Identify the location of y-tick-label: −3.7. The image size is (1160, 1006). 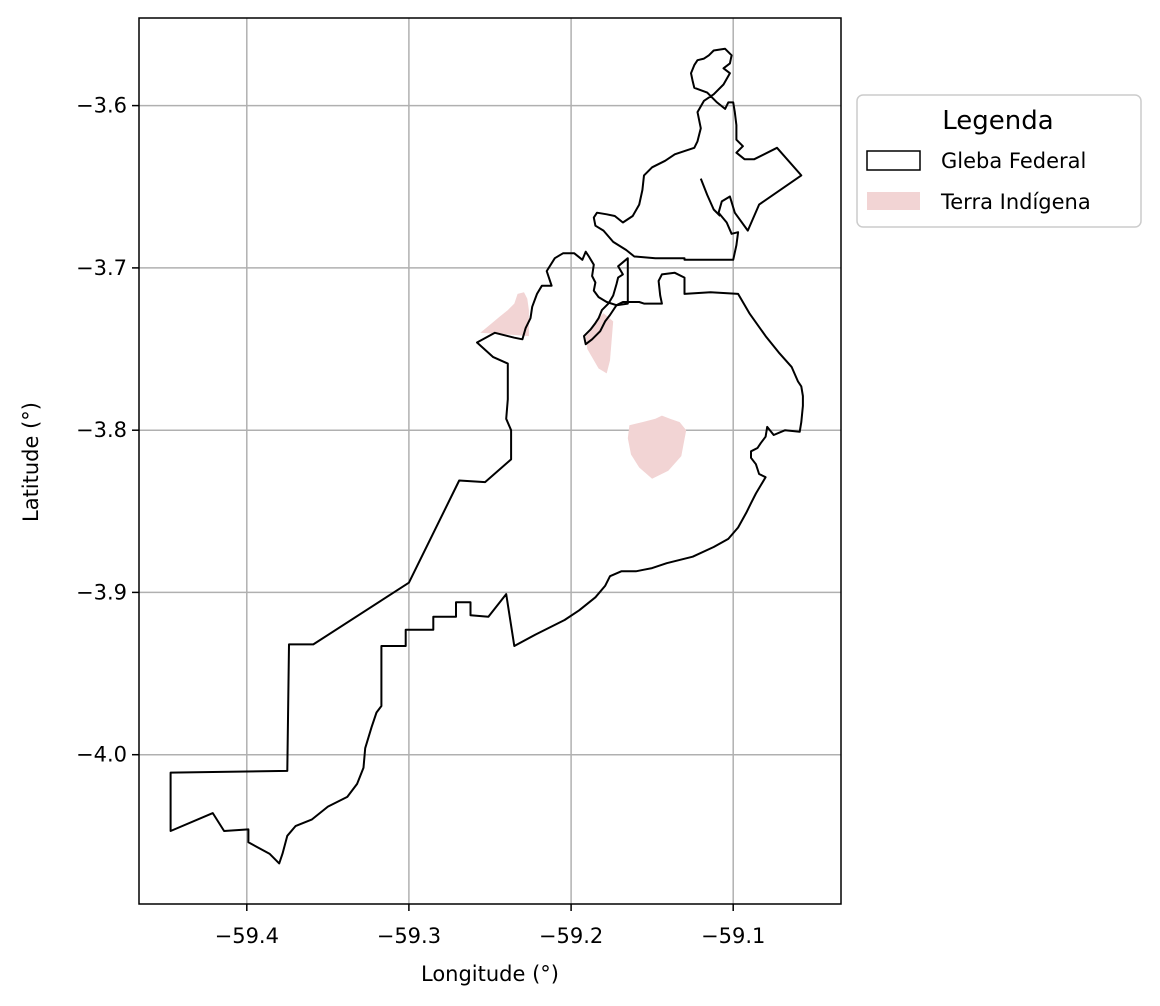
(101, 268).